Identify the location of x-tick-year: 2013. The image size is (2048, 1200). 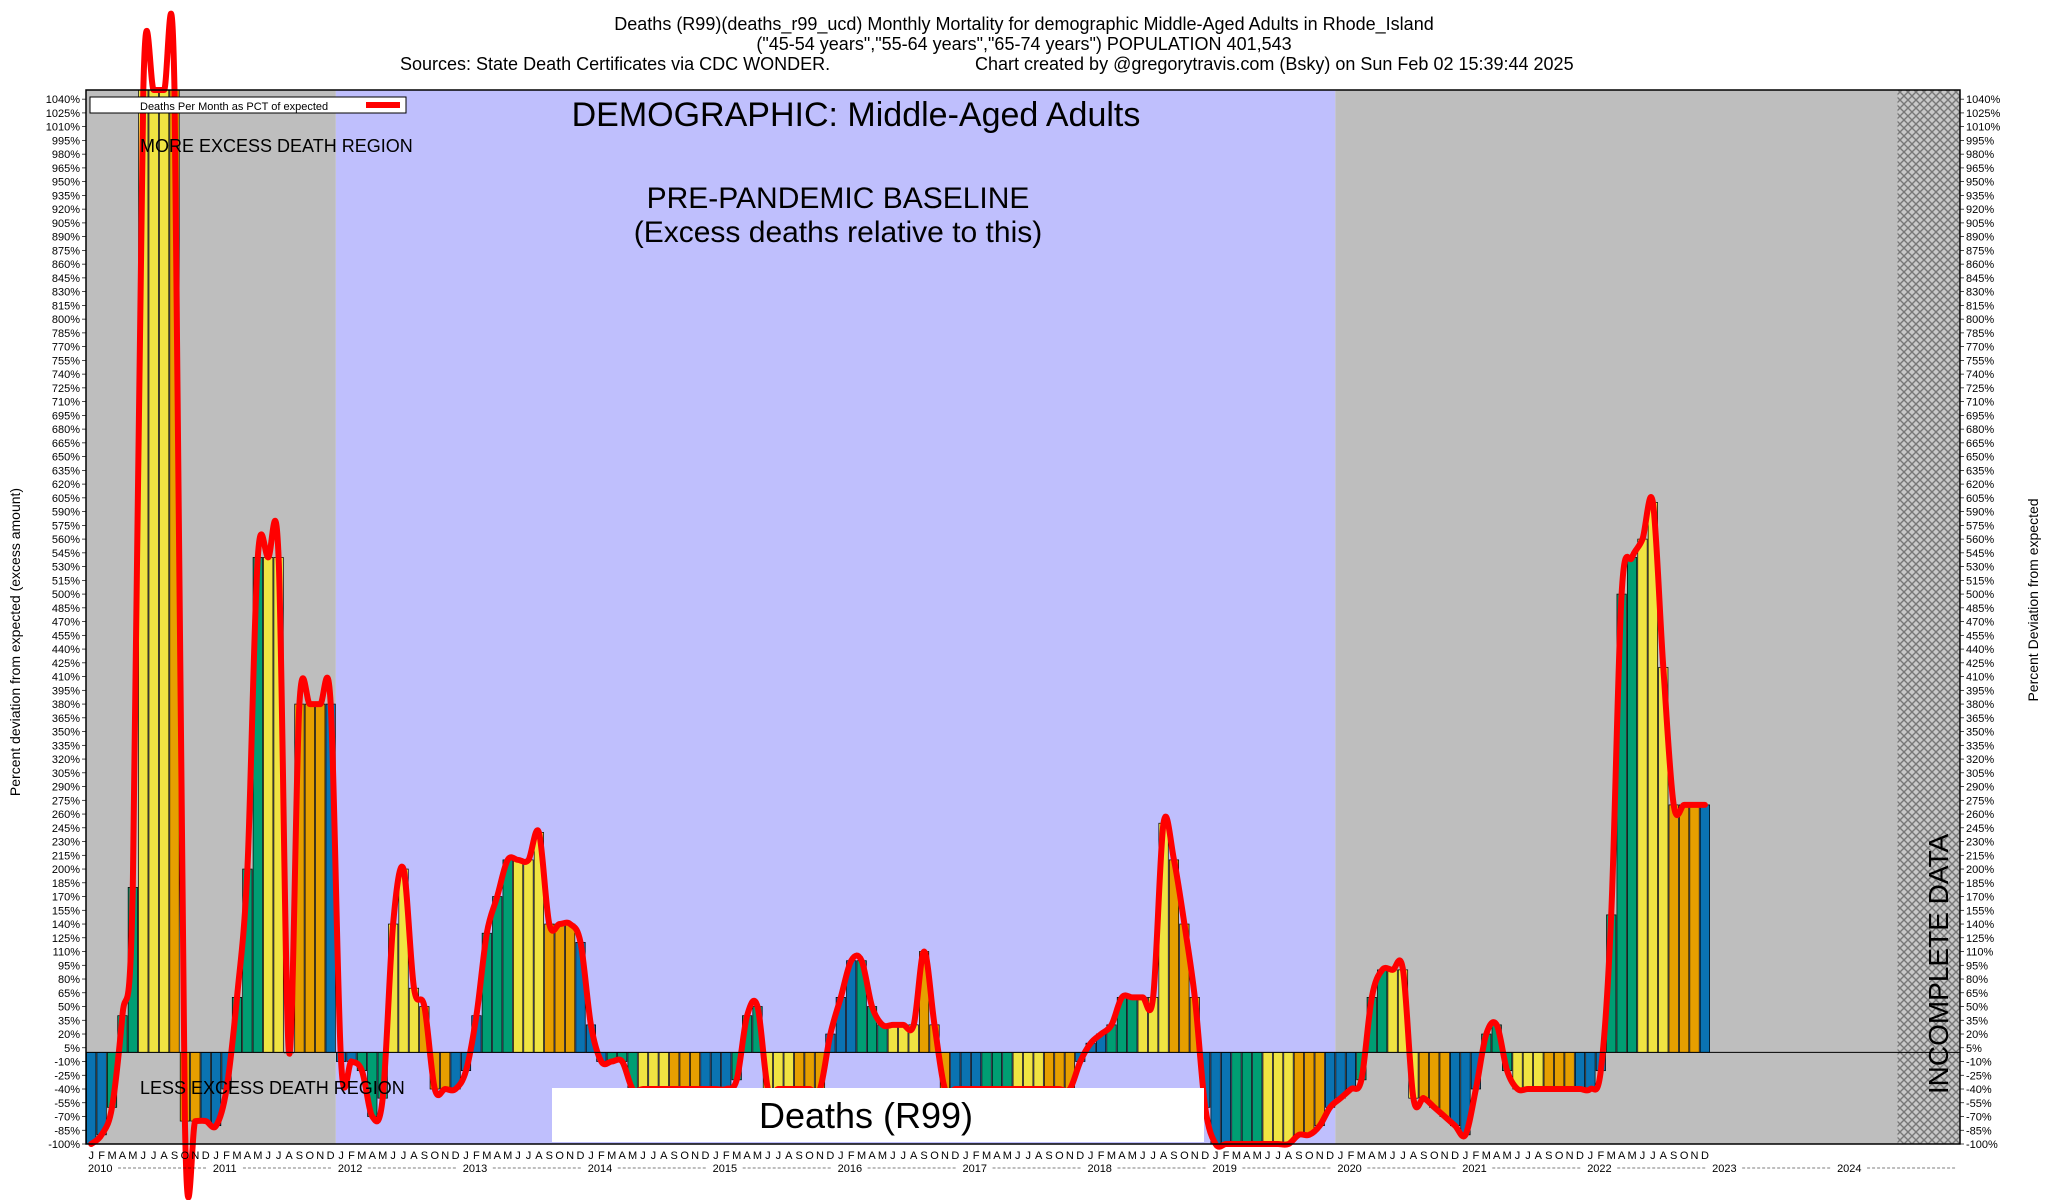
(475, 1169).